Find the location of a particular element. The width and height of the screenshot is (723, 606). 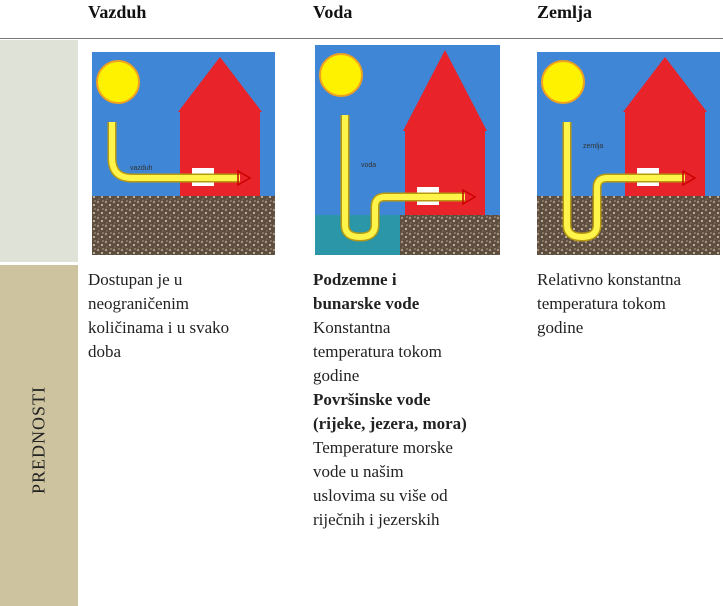

cell-text: količinama i u svako is located at coordinates (159, 327).